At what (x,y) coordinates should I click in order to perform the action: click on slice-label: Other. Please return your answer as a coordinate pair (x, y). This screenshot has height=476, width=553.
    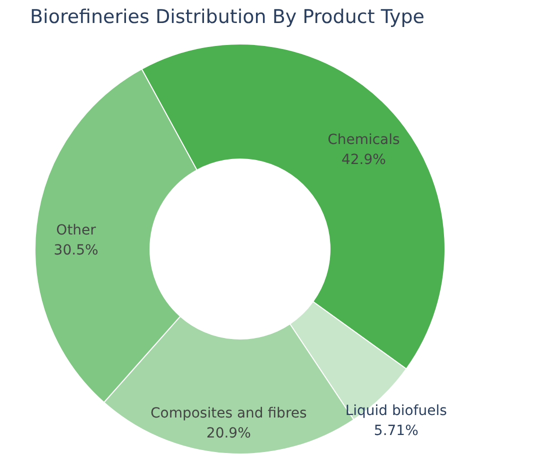
    Looking at the image, I should click on (76, 230).